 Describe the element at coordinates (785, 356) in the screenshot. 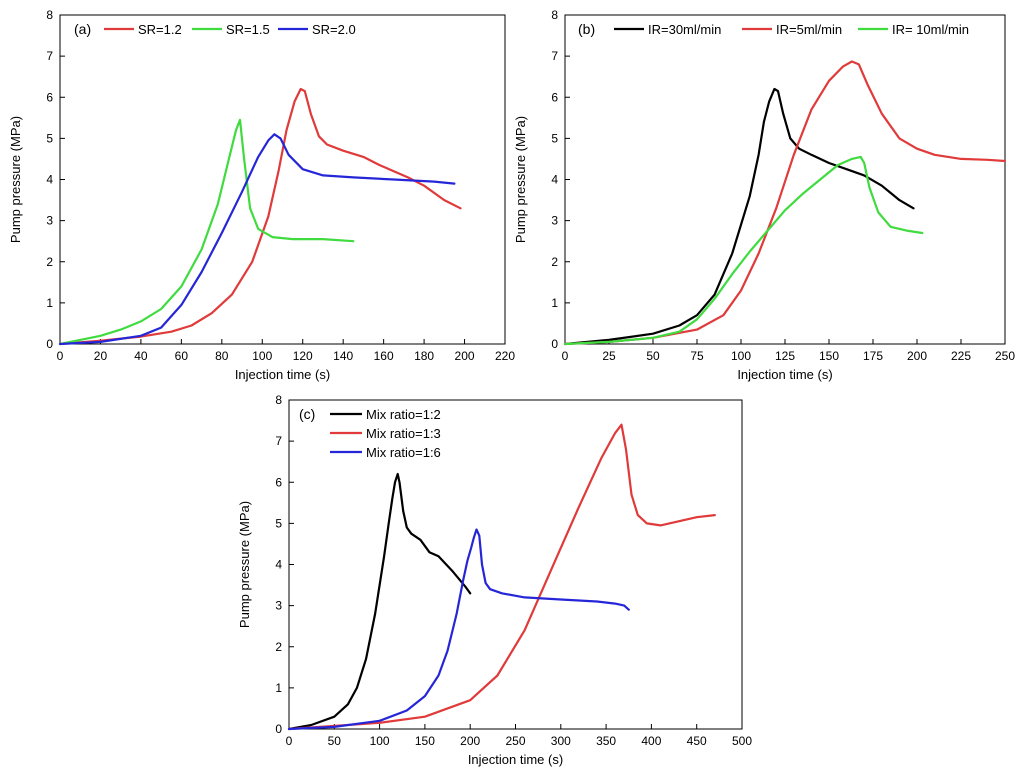

I see `x-tick-label: 125` at that location.